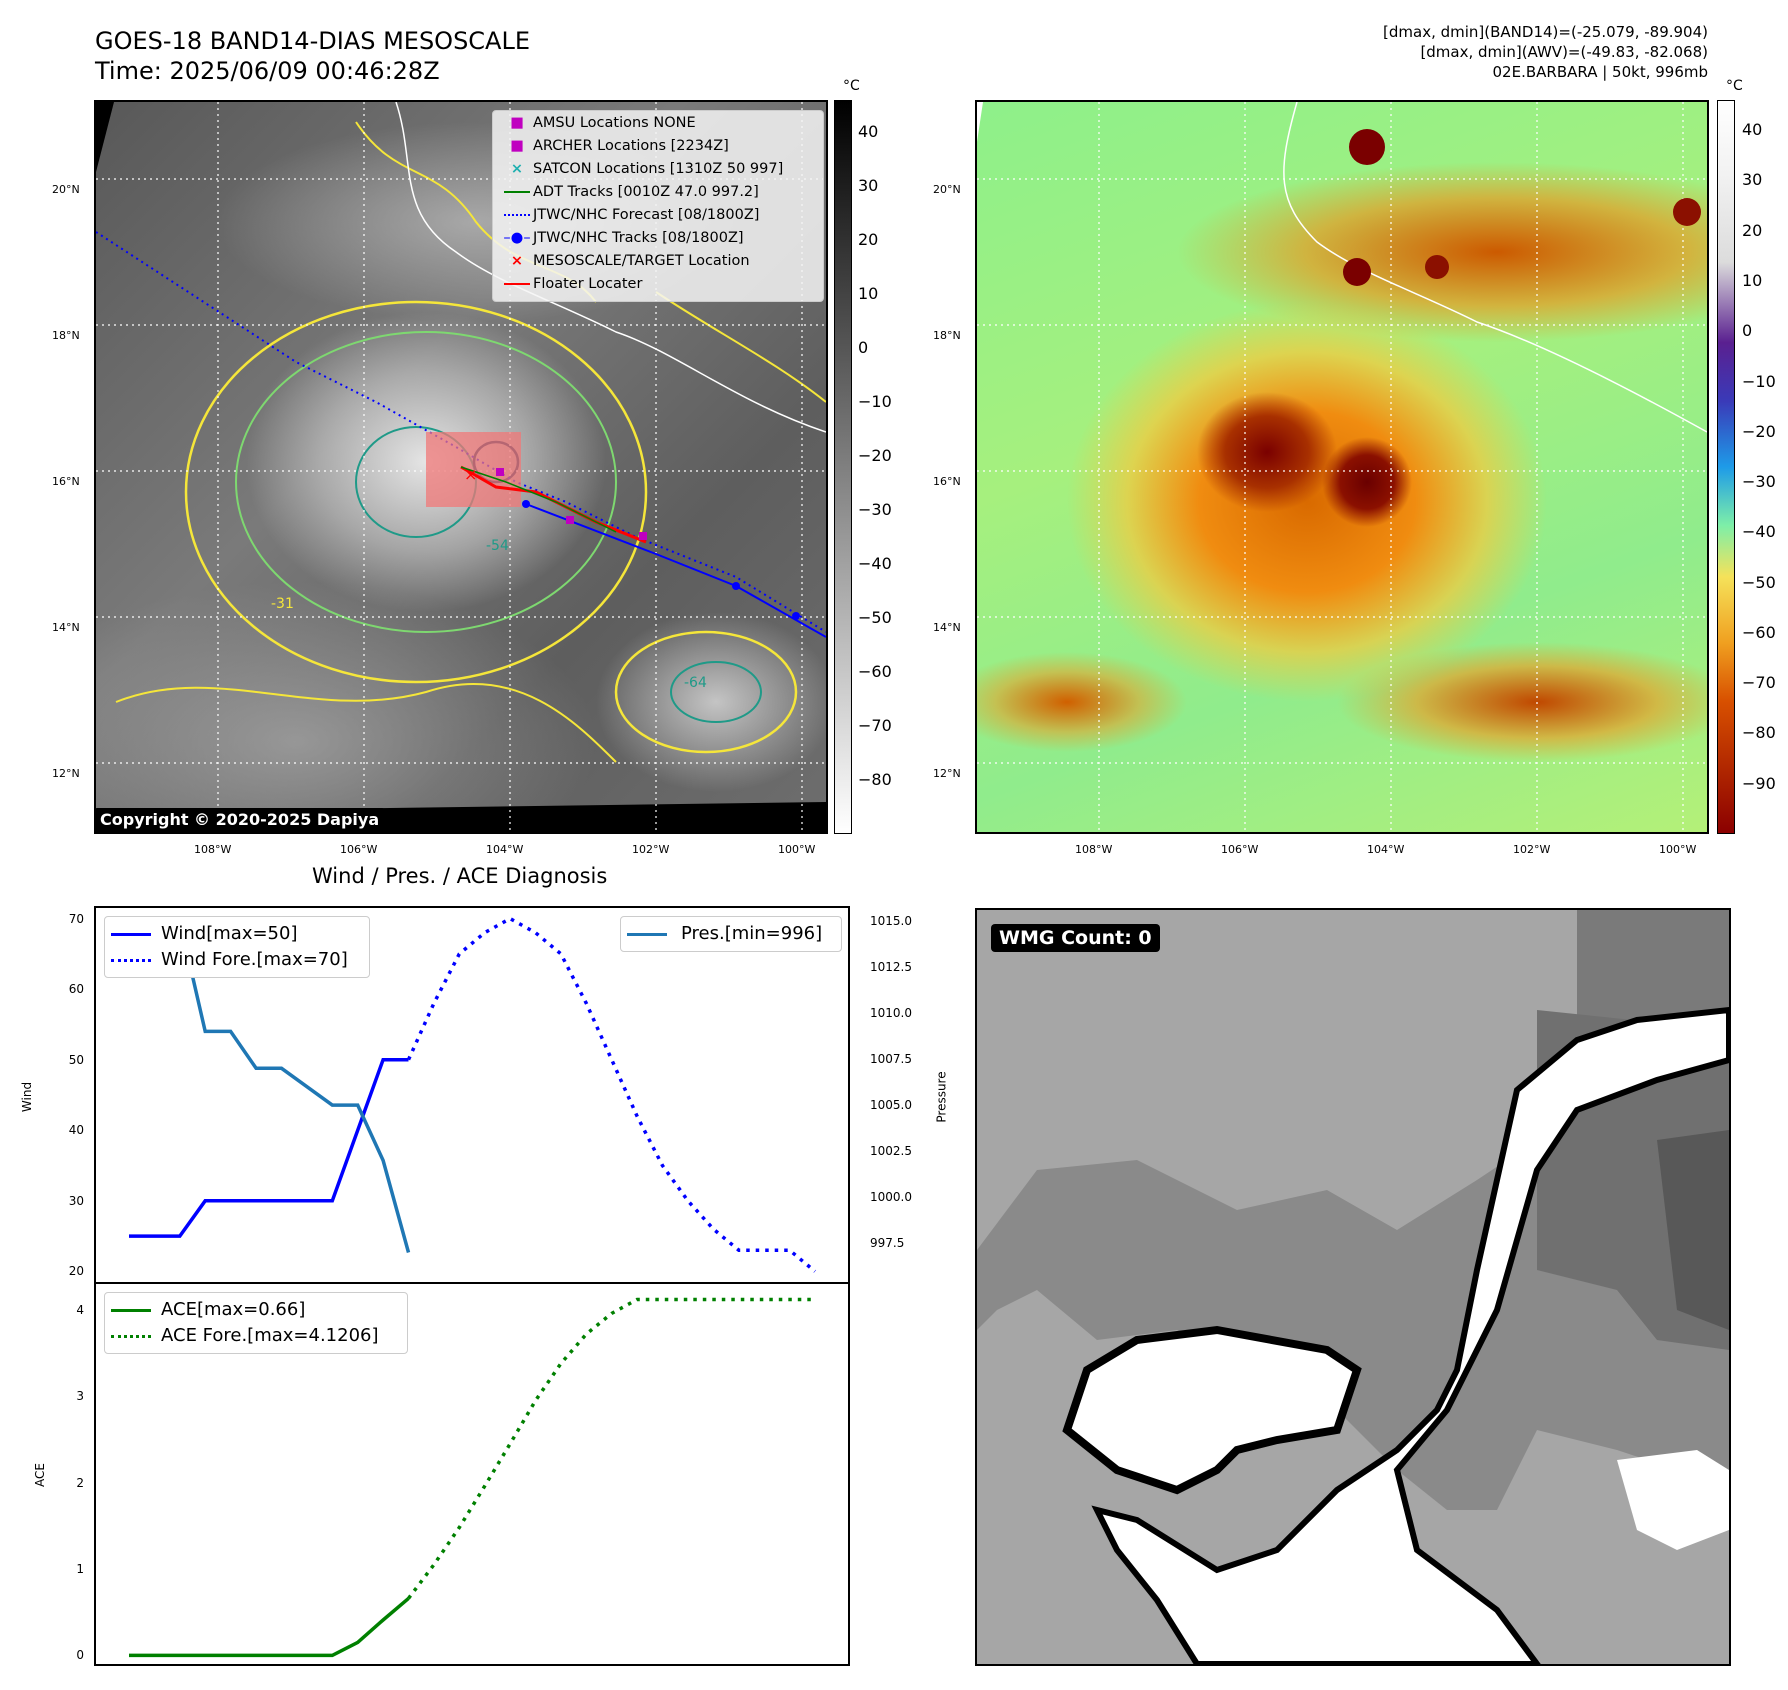 This screenshot has height=1690, width=1788. What do you see at coordinates (630, 192) in the screenshot?
I see `legend-item-adt: ADT Tracks [0010Z 47.0 997.2]` at bounding box center [630, 192].